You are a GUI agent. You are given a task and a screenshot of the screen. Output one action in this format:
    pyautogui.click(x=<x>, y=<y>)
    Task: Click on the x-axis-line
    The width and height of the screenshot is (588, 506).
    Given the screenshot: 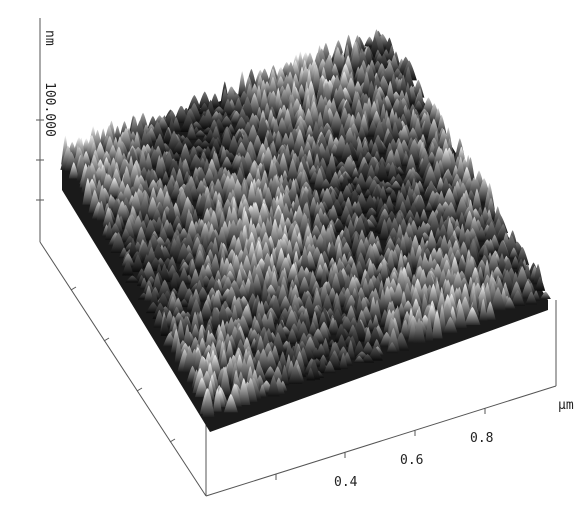 What is the action you would take?
    pyautogui.click(x=381, y=441)
    